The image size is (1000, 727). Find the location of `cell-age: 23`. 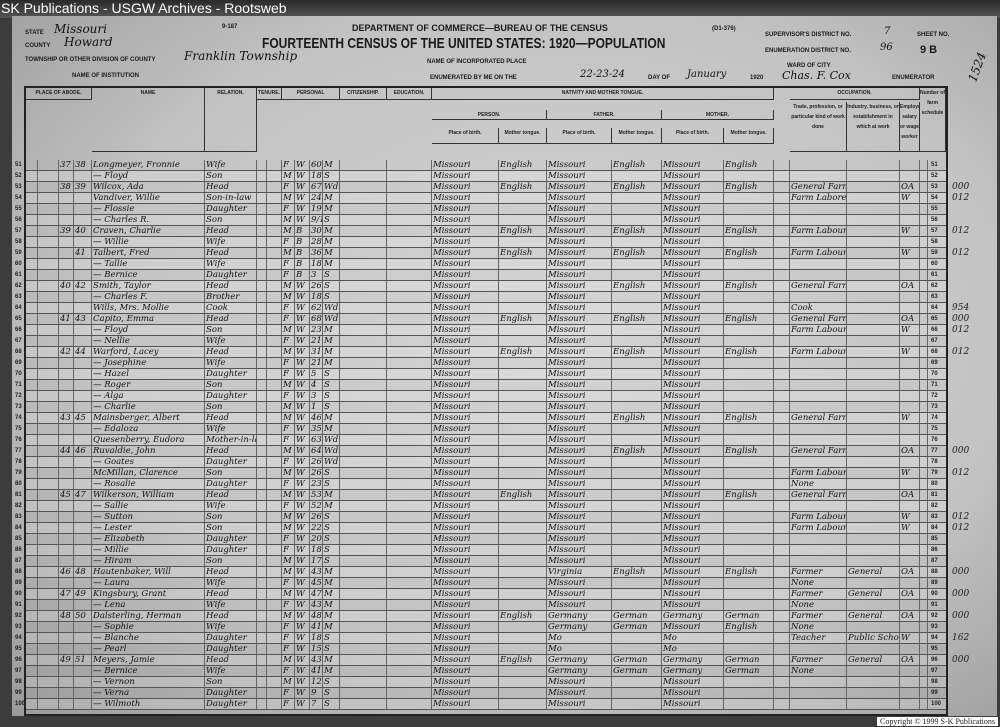

cell-age: 23 is located at coordinates (317, 484).